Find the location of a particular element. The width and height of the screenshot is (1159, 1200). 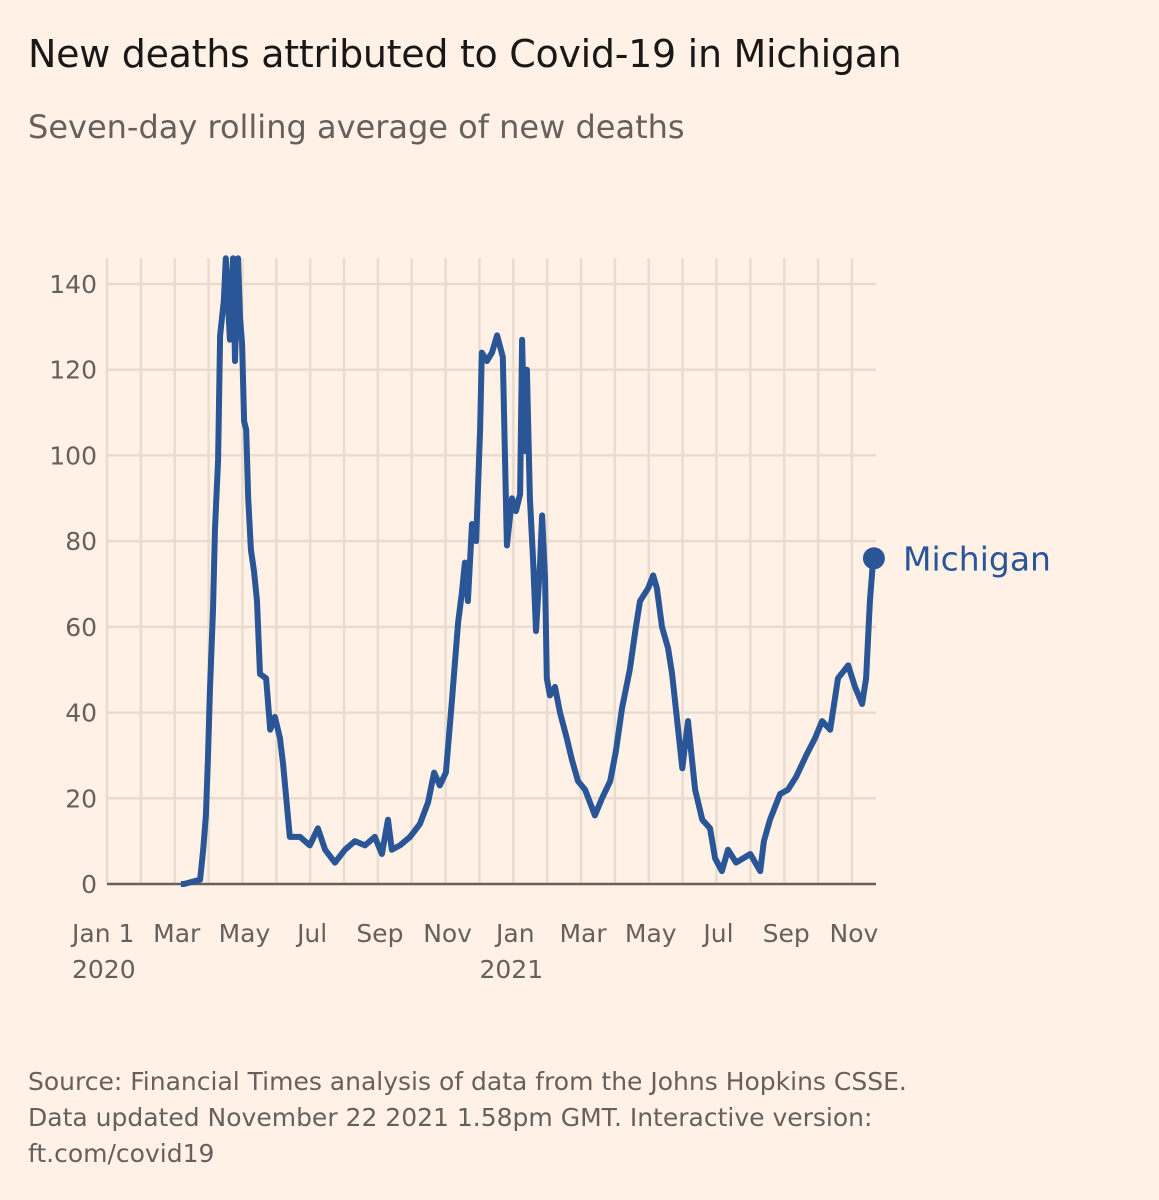

chart-subtitle: Seven-day rolling average of new deaths is located at coordinates (356, 127).